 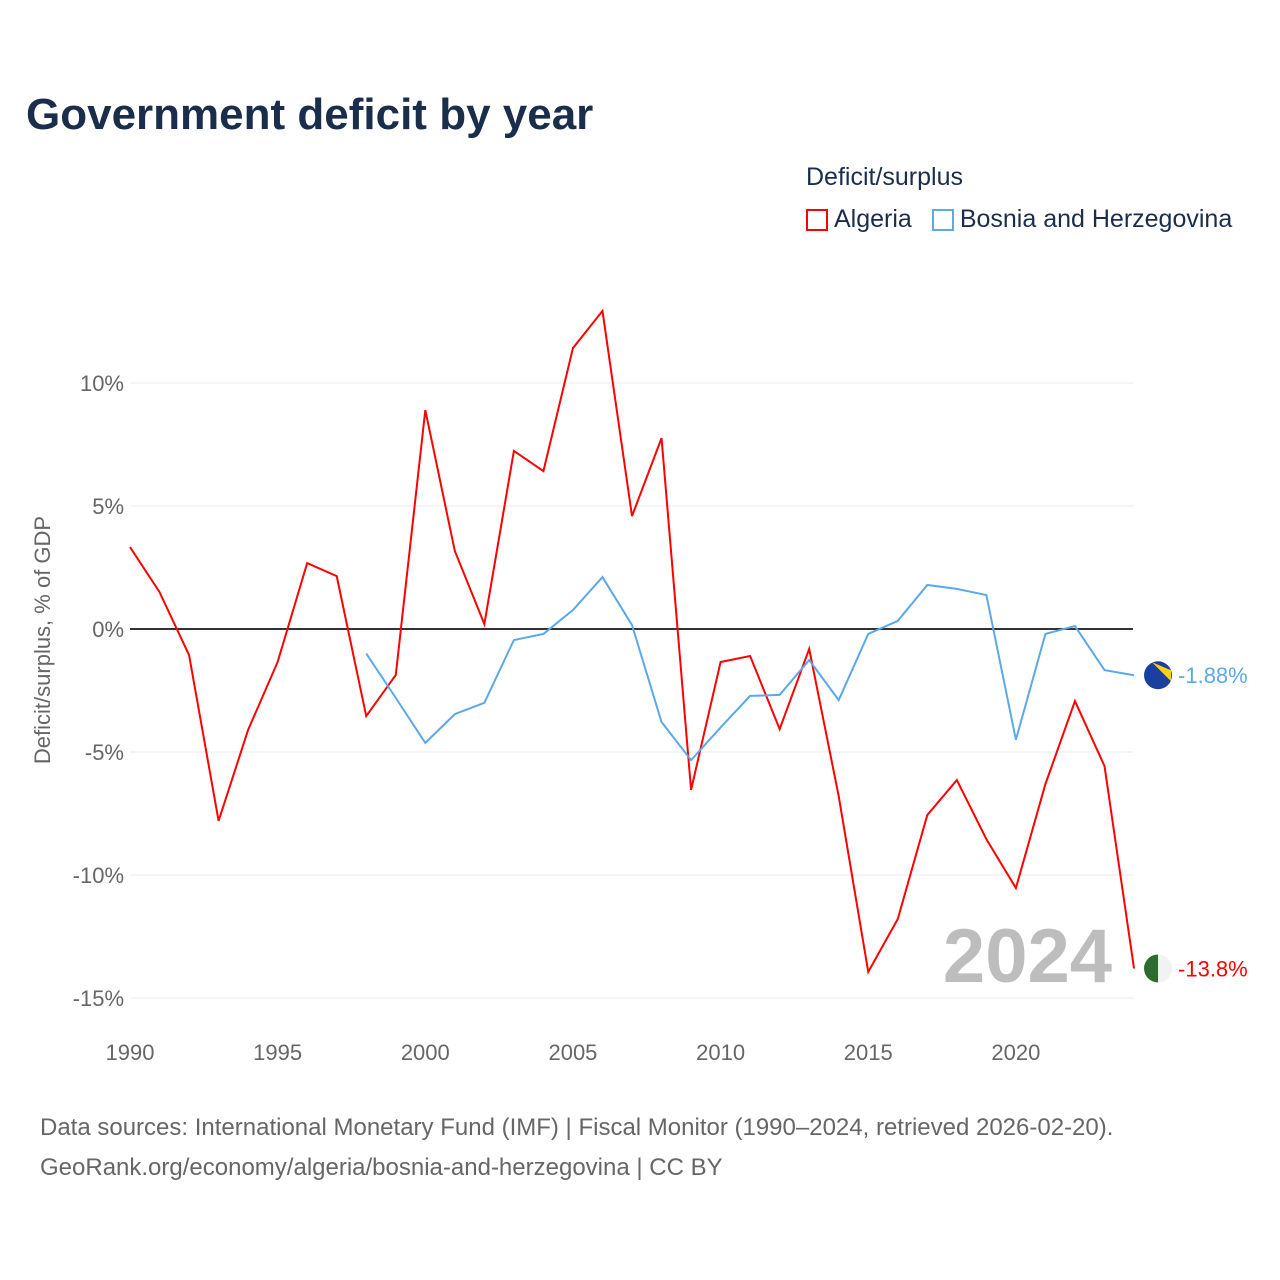 I want to click on legend-item-algeria: Algeria, so click(x=859, y=219).